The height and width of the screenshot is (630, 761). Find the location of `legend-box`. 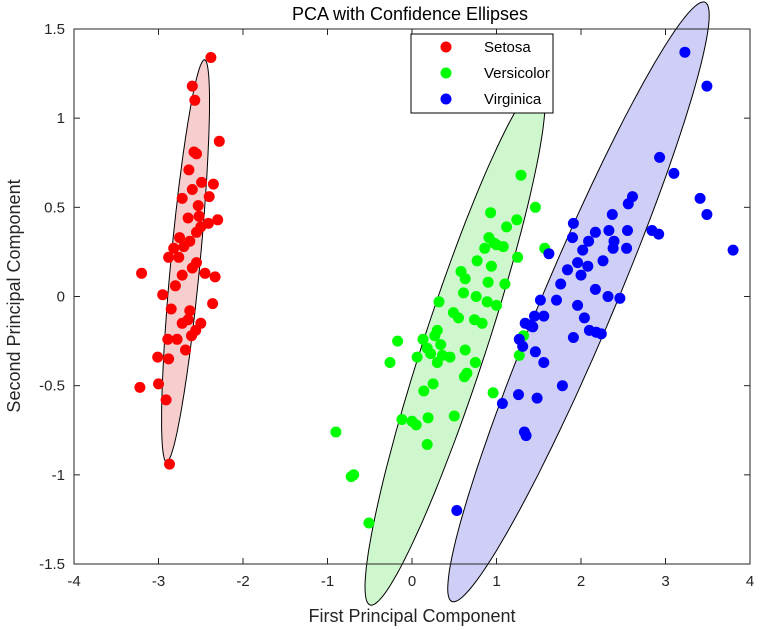

legend-box is located at coordinates (482, 73).